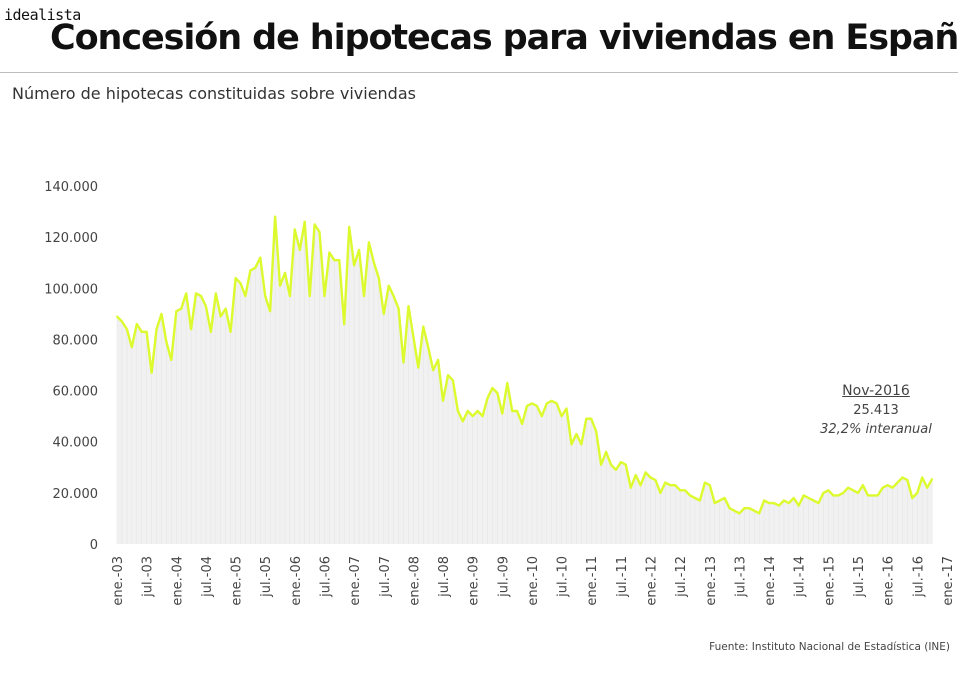  What do you see at coordinates (355, 581) in the screenshot?
I see `x-tick-label: ene.-07` at bounding box center [355, 581].